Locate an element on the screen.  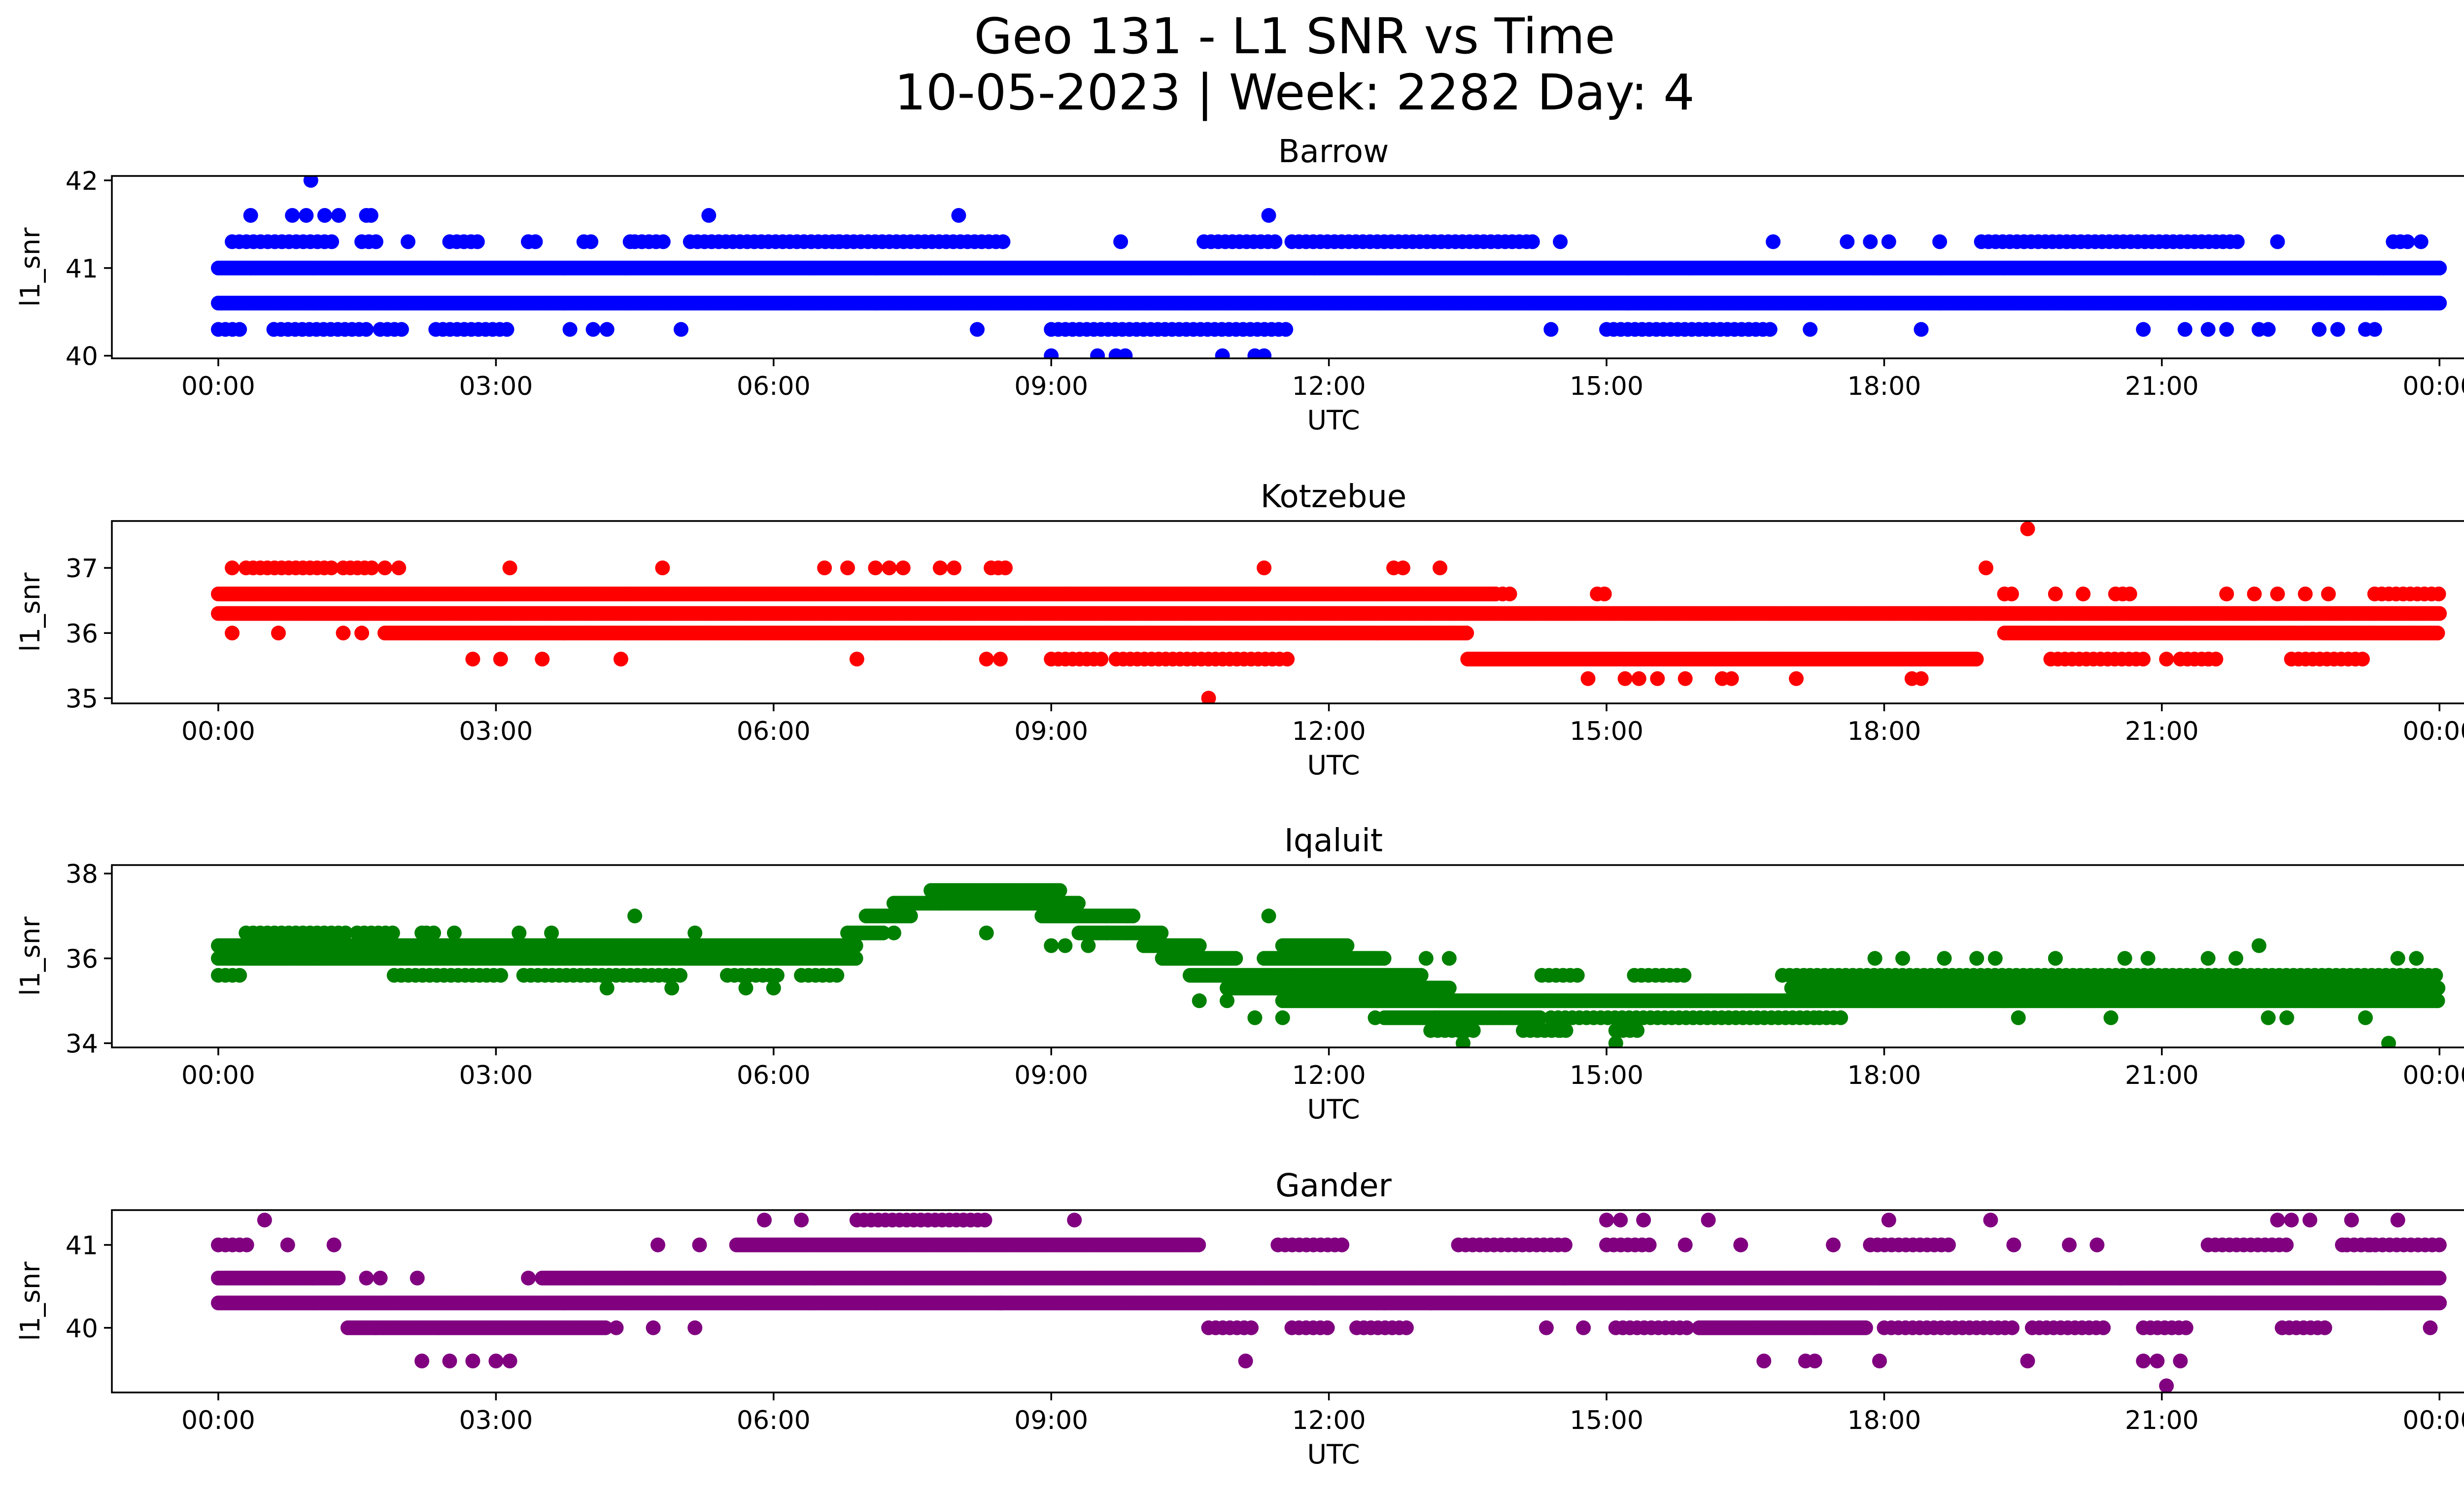
y-tick-label: 41 is located at coordinates (82, 269).